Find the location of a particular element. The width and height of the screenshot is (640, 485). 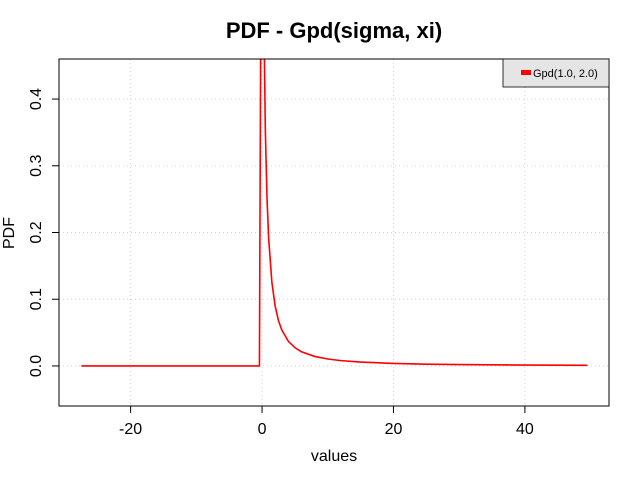

legend-swatch is located at coordinates (526, 72).